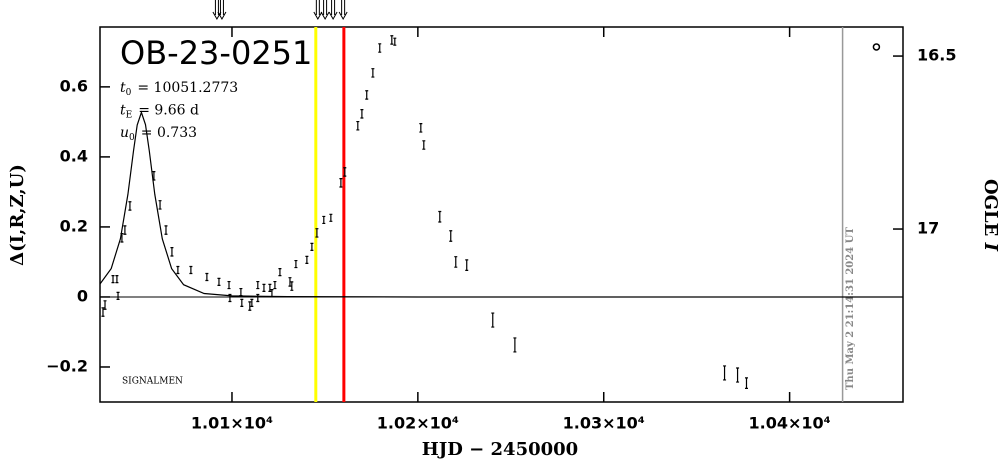 The image size is (1004, 459). I want to click on parameter-value: = 10051.2773, so click(187, 88).